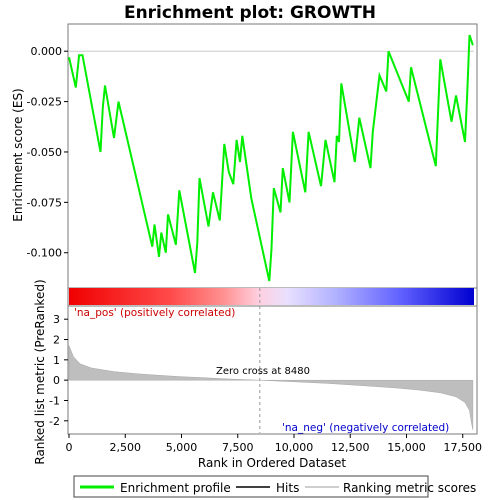 This screenshot has width=500, height=500. I want to click on legend-enrichment-label: Enrichment profile, so click(175, 488).